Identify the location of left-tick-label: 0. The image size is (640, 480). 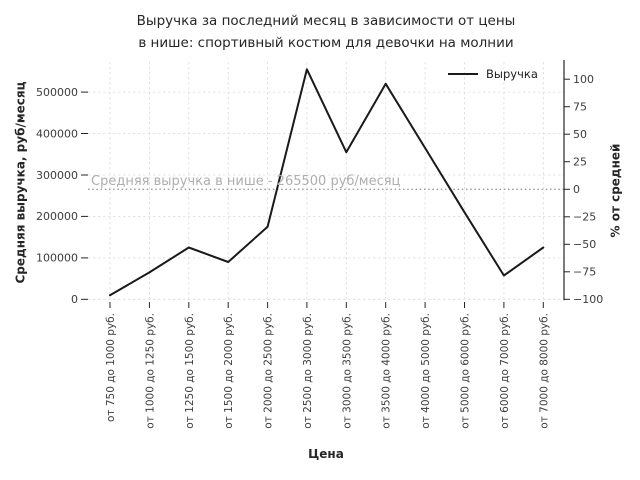
(74, 299).